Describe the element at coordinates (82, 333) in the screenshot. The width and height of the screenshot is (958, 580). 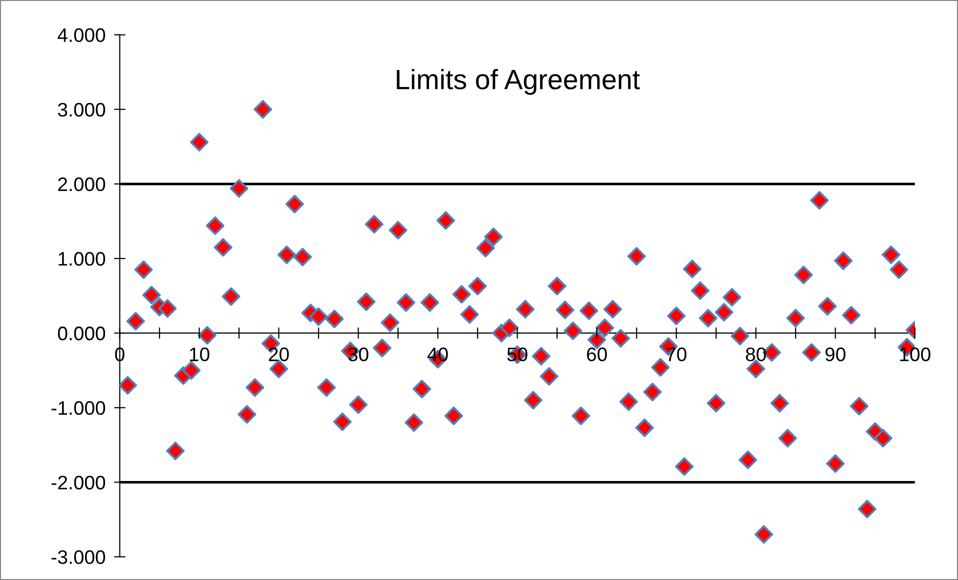
I see `y-tick-label: 0.000` at that location.